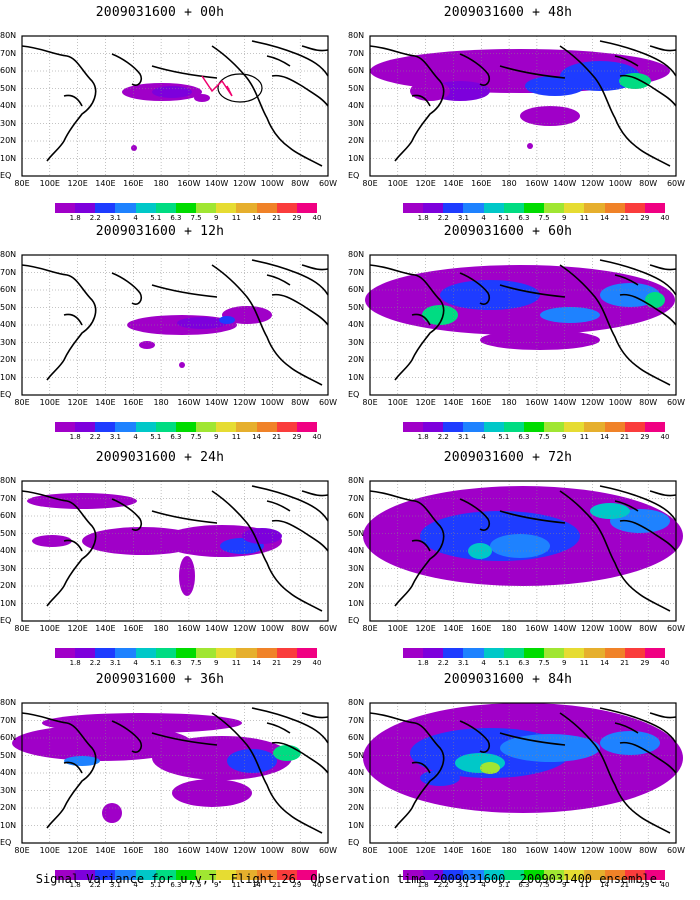  What do you see at coordinates (536, 438) in the screenshot?
I see `colorbar-labels: 1.8 2.2 3.1 4 5.1 6.3 7.5 9 11 14 21 29 40` at bounding box center [536, 438].